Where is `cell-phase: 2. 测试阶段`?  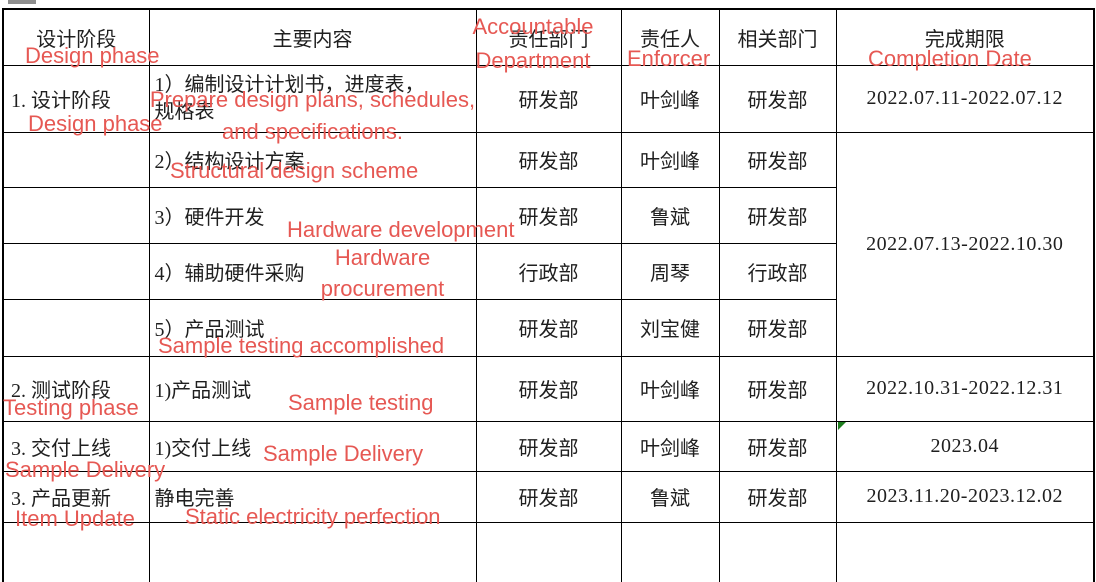 cell-phase: 2. 测试阶段 is located at coordinates (76, 388).